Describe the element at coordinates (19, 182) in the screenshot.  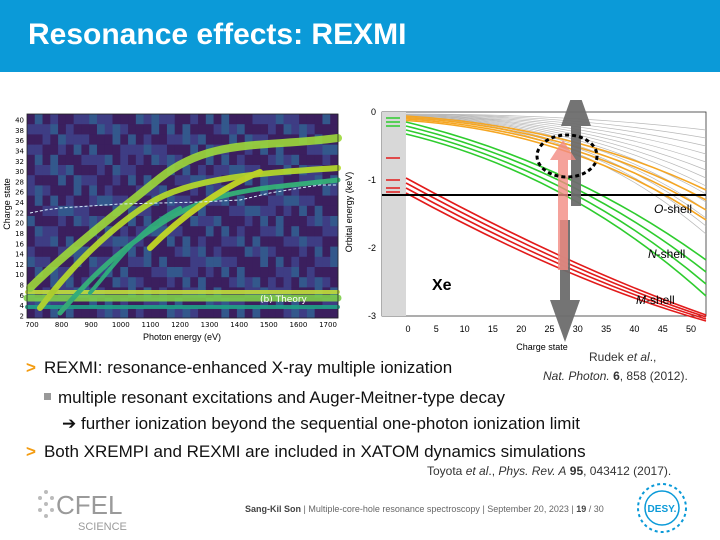
I see `left-ytick-label: 28` at that location.